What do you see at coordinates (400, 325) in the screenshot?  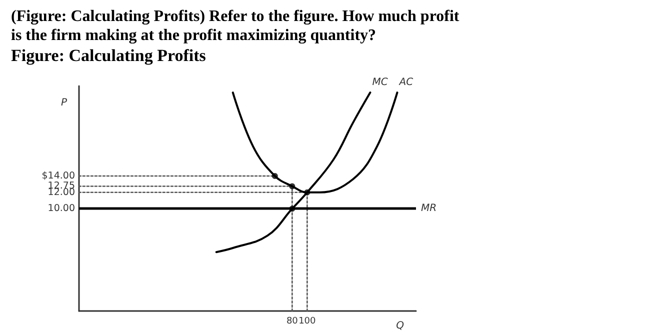 I see `x-axis-title: Q` at bounding box center [400, 325].